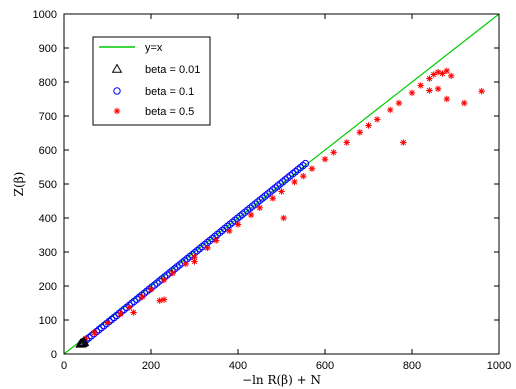  Describe the element at coordinates (45, 15) in the screenshot. I see `y-tick-label: 1000` at that location.